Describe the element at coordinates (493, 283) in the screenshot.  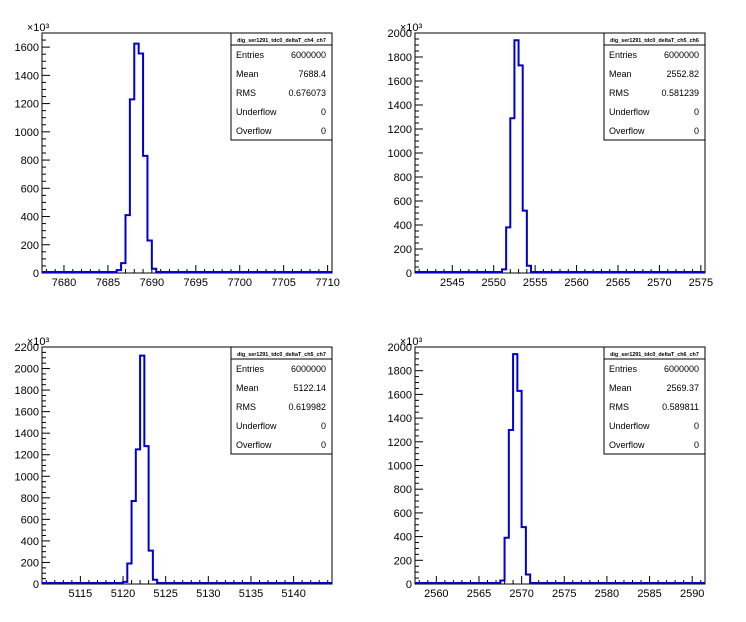
I see `x-tick-label: 2550` at that location.